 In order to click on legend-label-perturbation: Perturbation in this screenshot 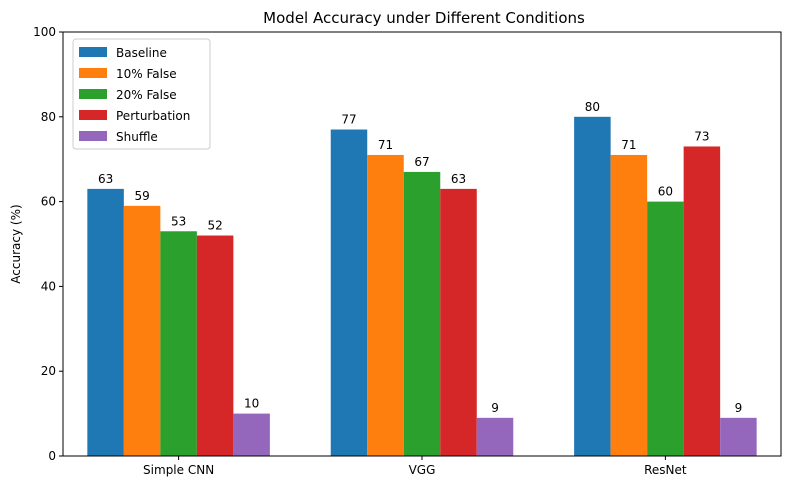, I will do `click(153, 116)`.